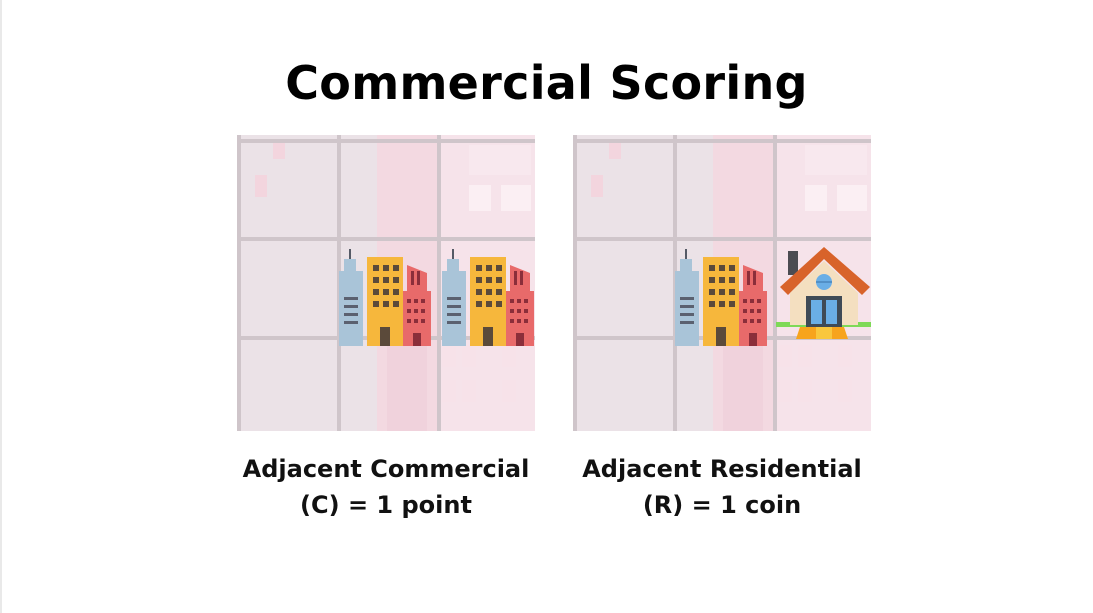 This screenshot has width=1093, height=613. I want to click on adjacent-commercial-panel, so click(386, 283).